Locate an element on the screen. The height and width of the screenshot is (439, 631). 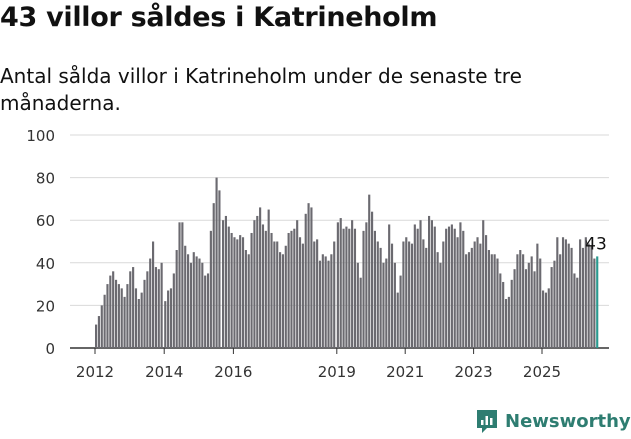
x-tick-label: 2023 is located at coordinates (474, 372).